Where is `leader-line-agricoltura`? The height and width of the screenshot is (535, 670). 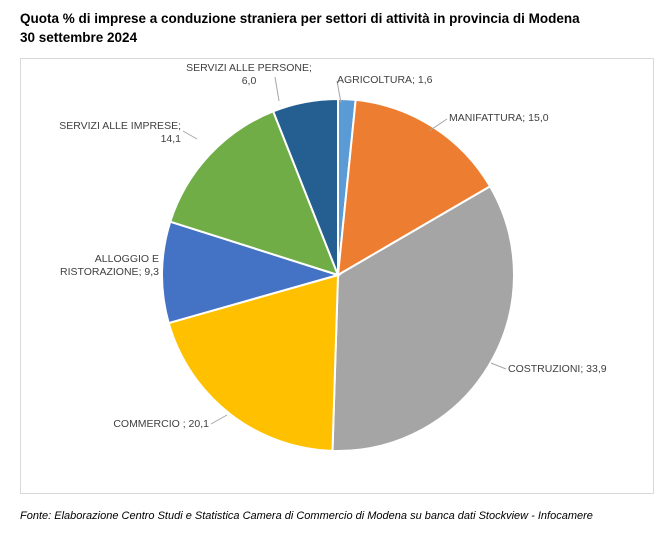 leader-line-agricoltura is located at coordinates (339, 92).